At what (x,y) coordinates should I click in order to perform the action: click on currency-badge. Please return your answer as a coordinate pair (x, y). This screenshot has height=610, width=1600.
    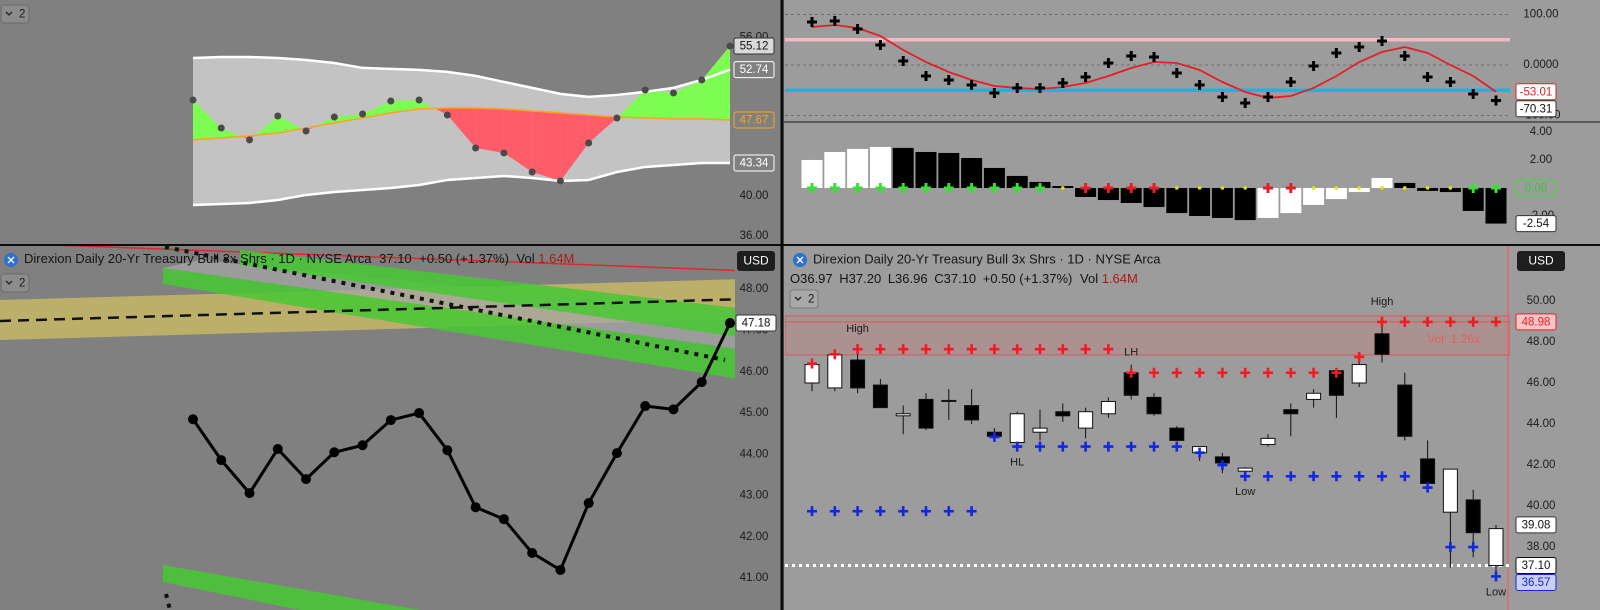
    Looking at the image, I should click on (756, 261).